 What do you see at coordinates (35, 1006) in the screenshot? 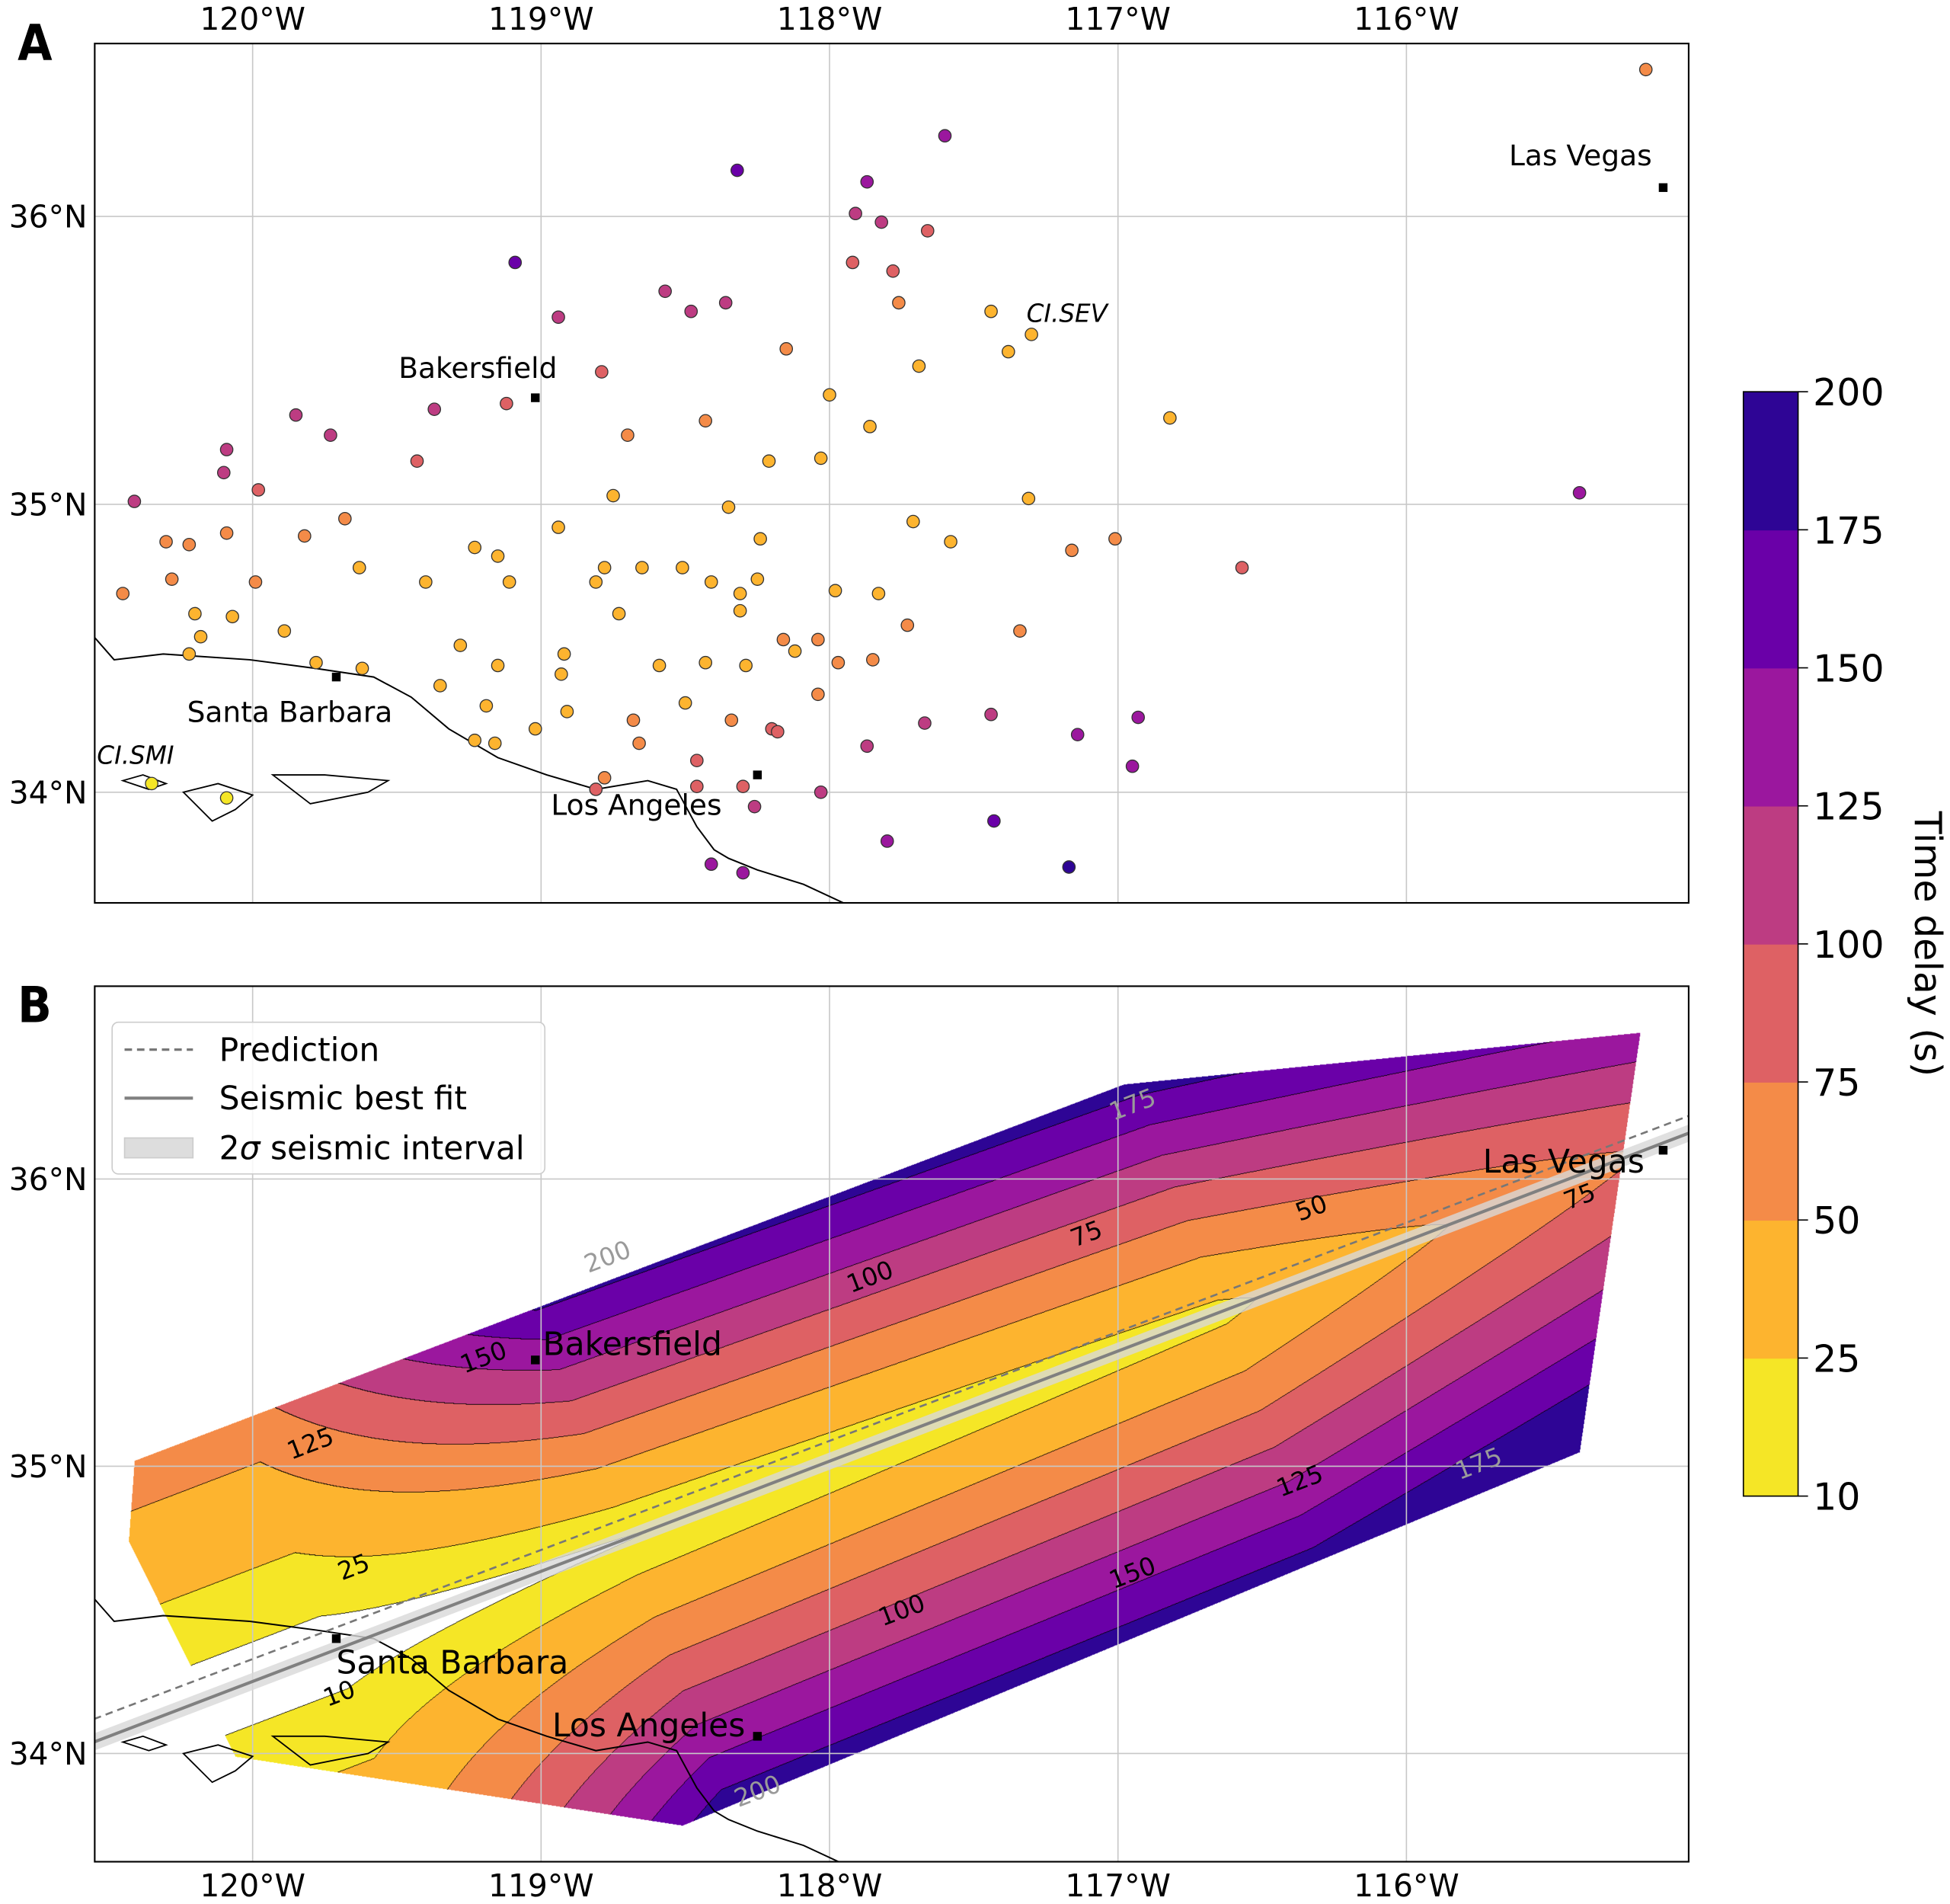
I see `panel-b-label: B` at bounding box center [35, 1006].